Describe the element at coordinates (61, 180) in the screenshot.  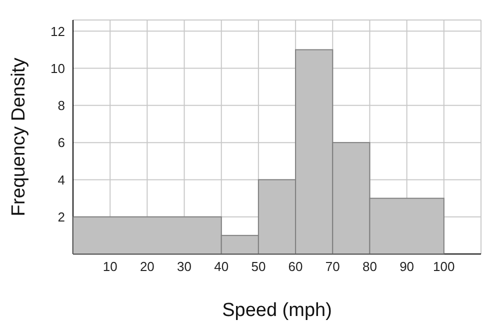
I see `y-tick-label: 4` at that location.